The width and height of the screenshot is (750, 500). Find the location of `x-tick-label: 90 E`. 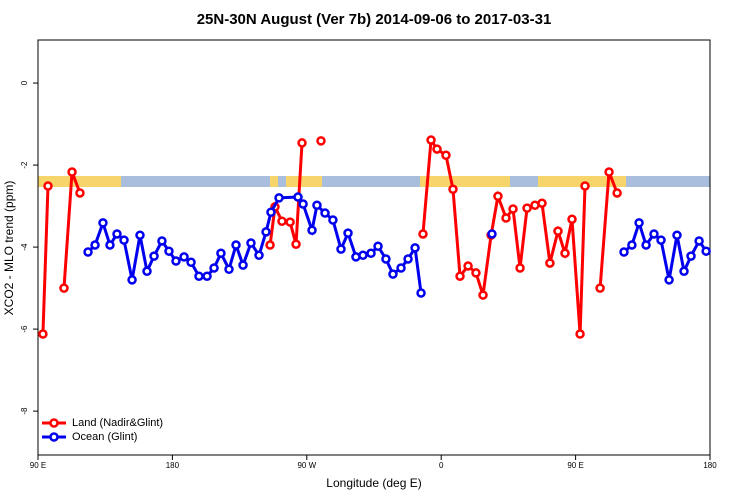

x-tick-label: 90 E is located at coordinates (575, 465).